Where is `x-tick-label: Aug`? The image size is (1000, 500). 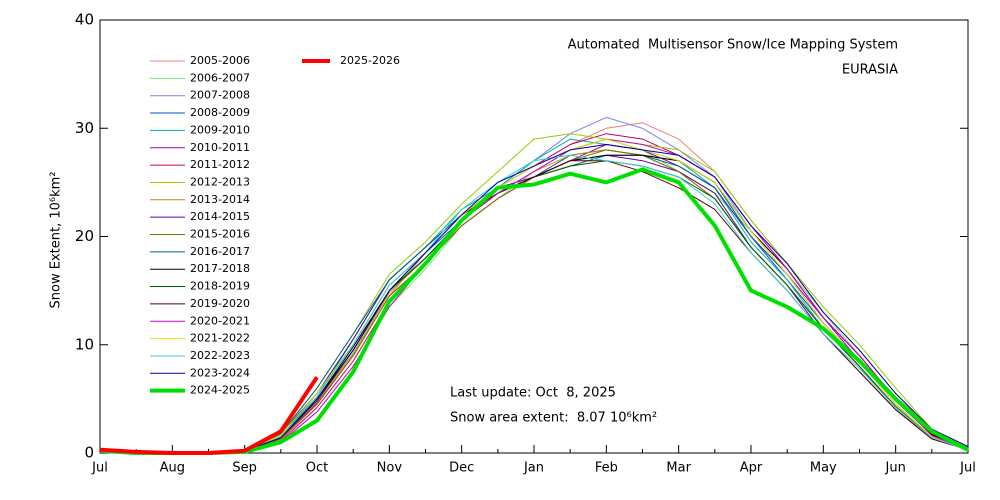
x-tick-label: Aug is located at coordinates (172, 468).